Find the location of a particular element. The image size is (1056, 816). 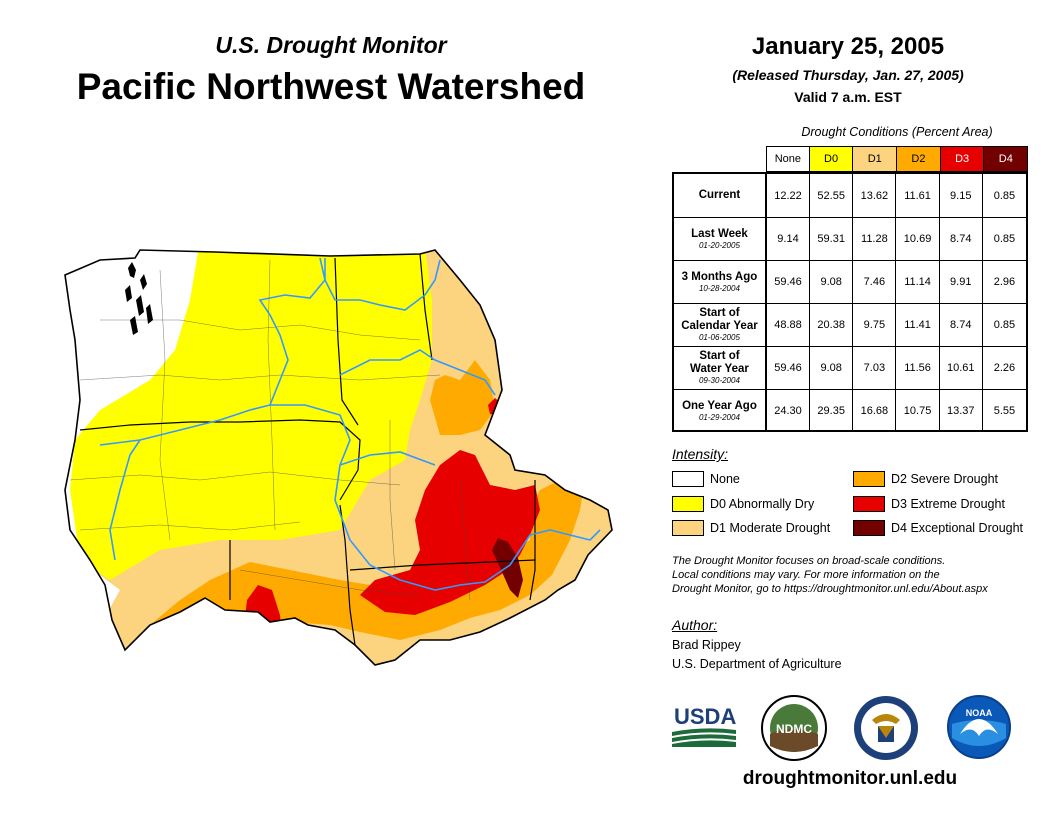

willamette-river is located at coordinates (125, 500).